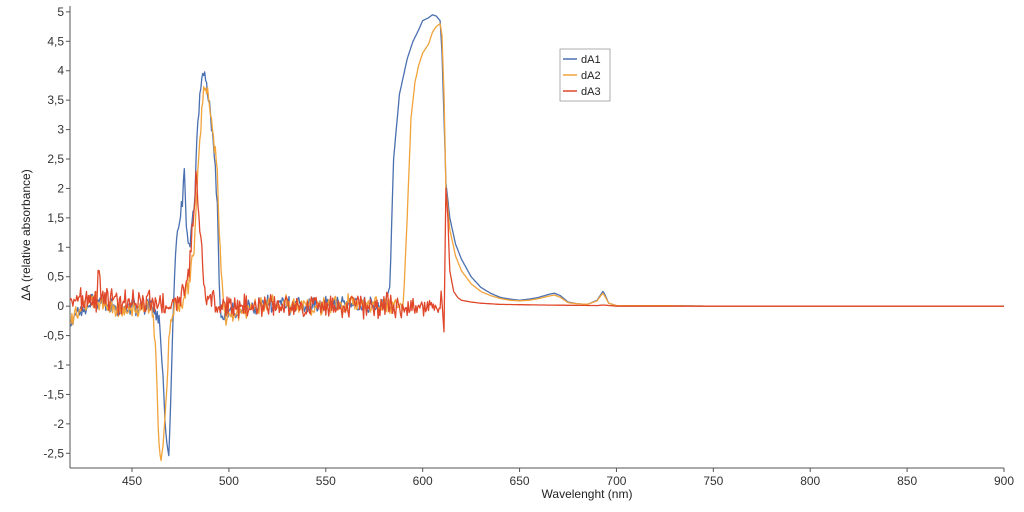  I want to click on y-tick-label: 1,5, so click(55, 218).